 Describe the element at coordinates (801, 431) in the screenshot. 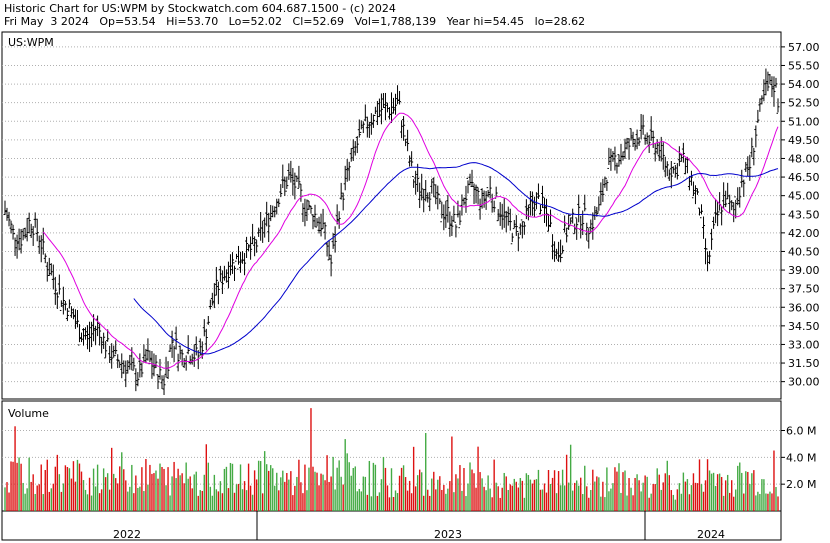

I see `volume-tick-label: 6.0 M` at that location.